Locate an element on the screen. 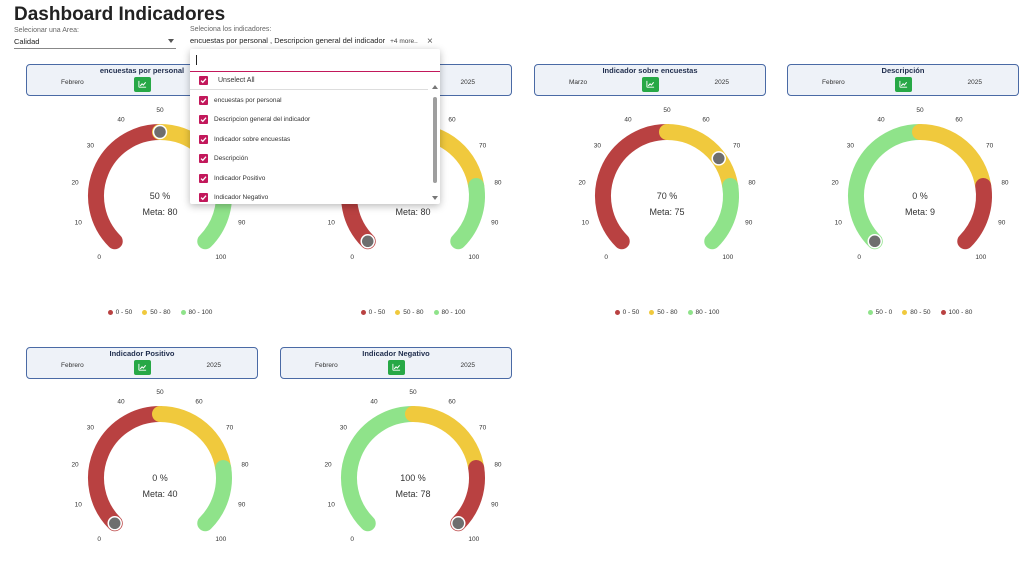 Image resolution: width=1024 pixels, height=578 pixels. gauge-needle-knob is located at coordinates (458, 523).